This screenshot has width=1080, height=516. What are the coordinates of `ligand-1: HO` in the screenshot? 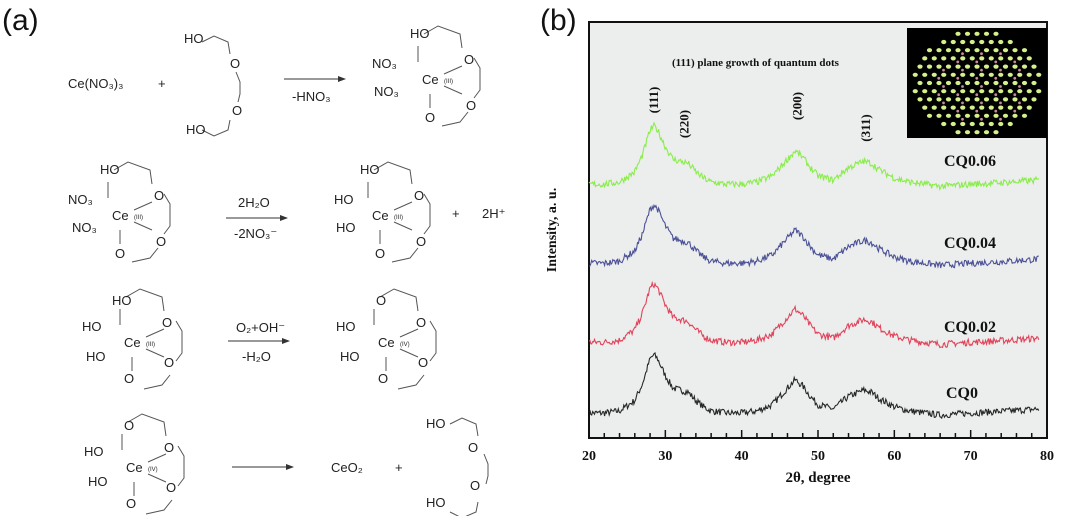 It's located at (92, 326).